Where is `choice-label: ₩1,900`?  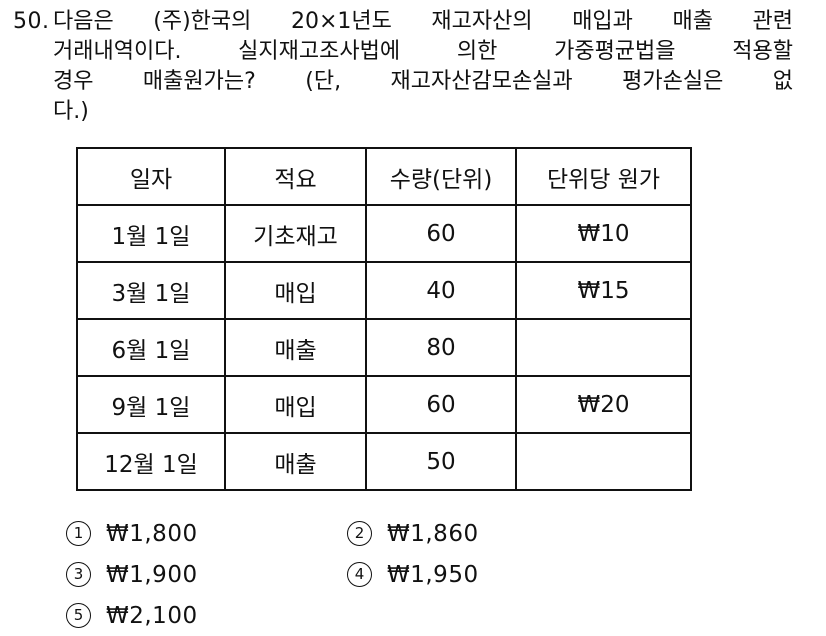 choice-label: ₩1,900 is located at coordinates (152, 574).